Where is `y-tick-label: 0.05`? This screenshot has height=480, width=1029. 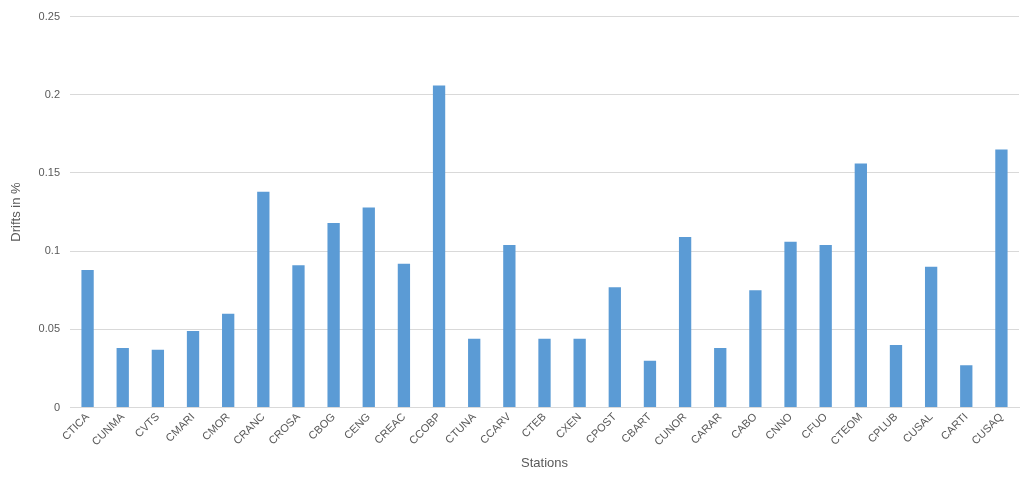 y-tick-label: 0.05 is located at coordinates (49, 328).